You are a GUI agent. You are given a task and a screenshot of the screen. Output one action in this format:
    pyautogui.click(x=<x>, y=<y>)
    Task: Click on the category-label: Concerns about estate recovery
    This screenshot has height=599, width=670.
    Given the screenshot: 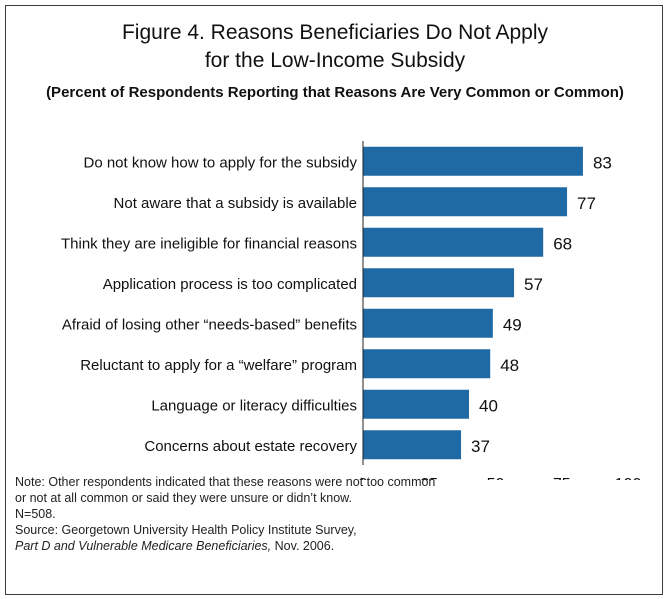 What is the action you would take?
    pyautogui.click(x=250, y=446)
    